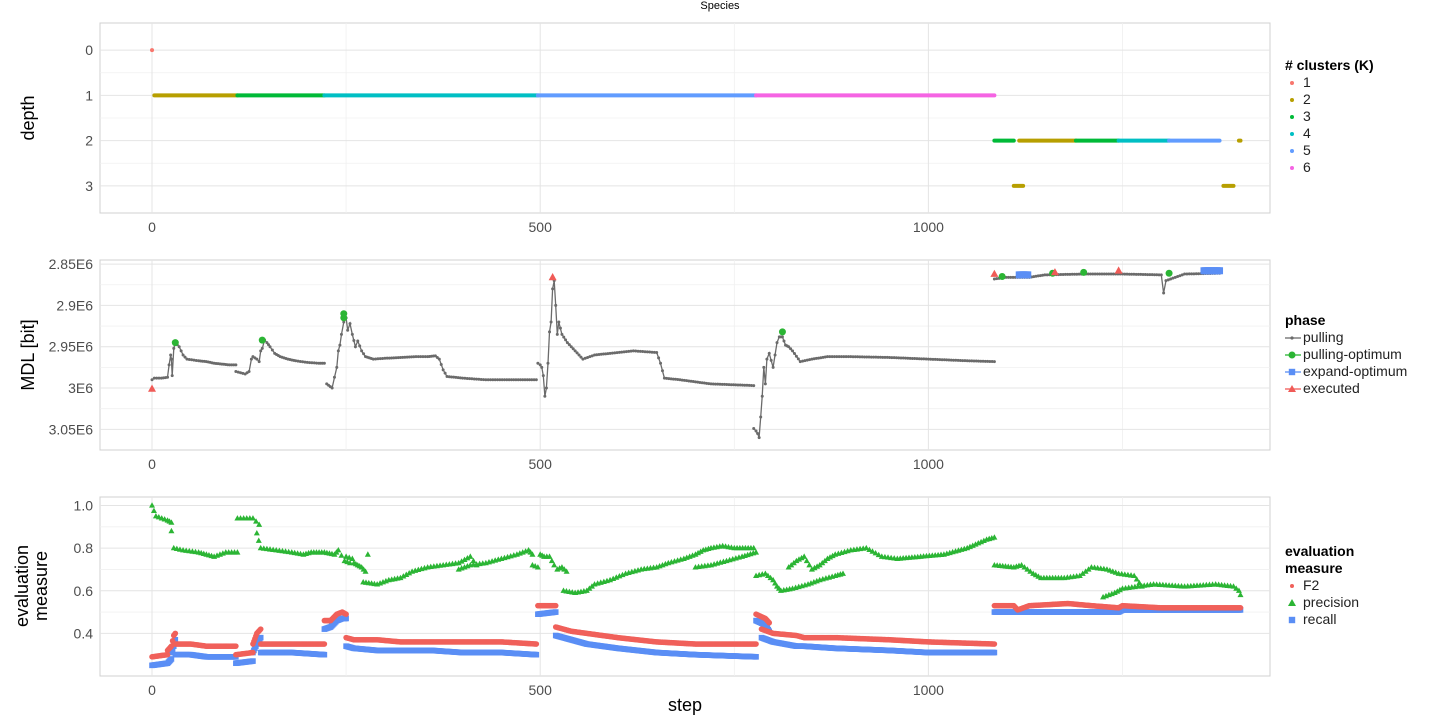 The image size is (1440, 720). What do you see at coordinates (1294, 371) in the screenshot?
I see `legend-key-line-square` at bounding box center [1294, 371].